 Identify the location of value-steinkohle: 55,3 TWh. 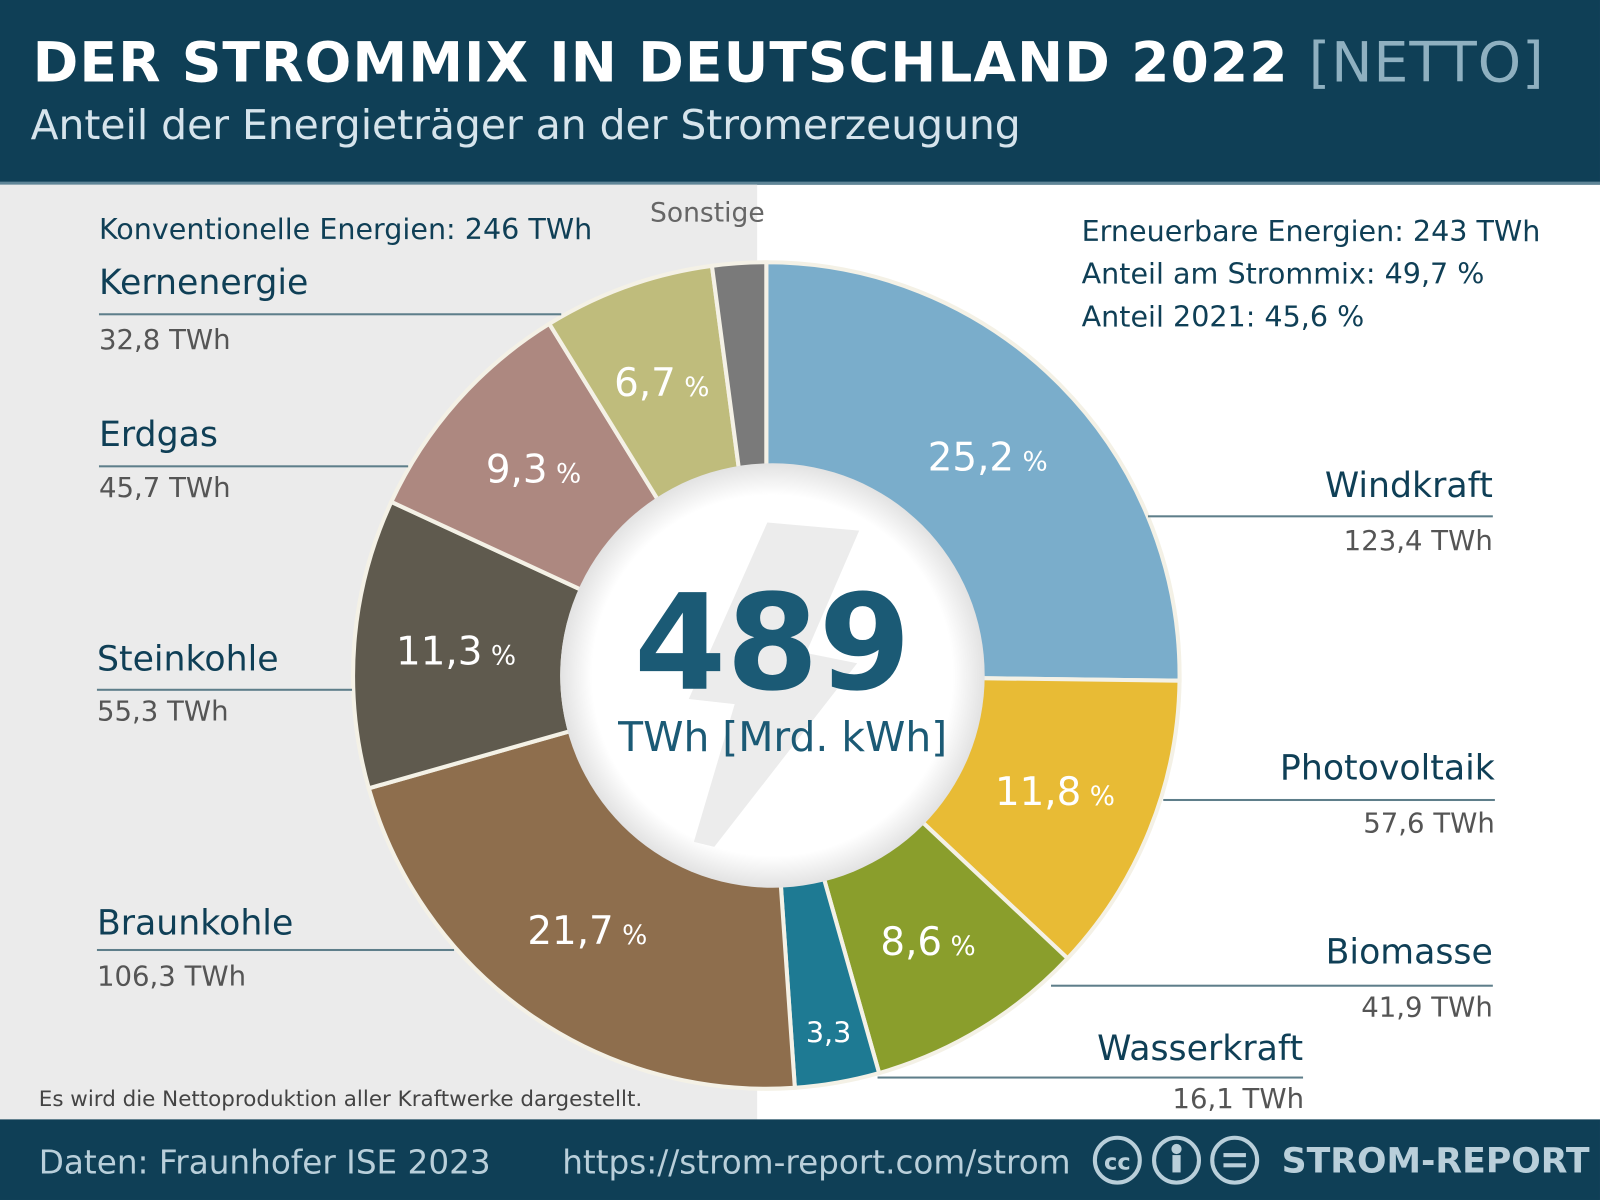
(162, 711).